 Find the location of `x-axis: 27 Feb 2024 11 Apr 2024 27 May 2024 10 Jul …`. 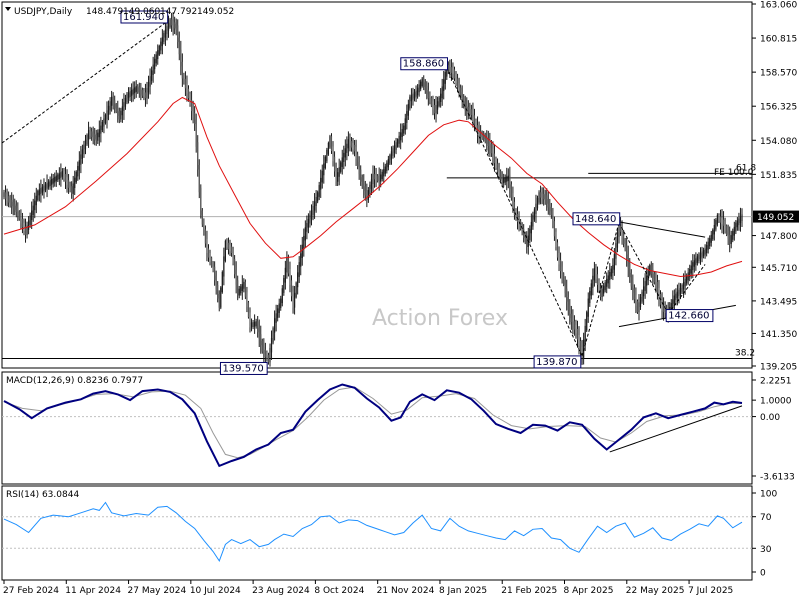

x-axis: 27 Feb 2024 11 Apr 2024 27 May 2024 10 Jul … is located at coordinates (368, 588).